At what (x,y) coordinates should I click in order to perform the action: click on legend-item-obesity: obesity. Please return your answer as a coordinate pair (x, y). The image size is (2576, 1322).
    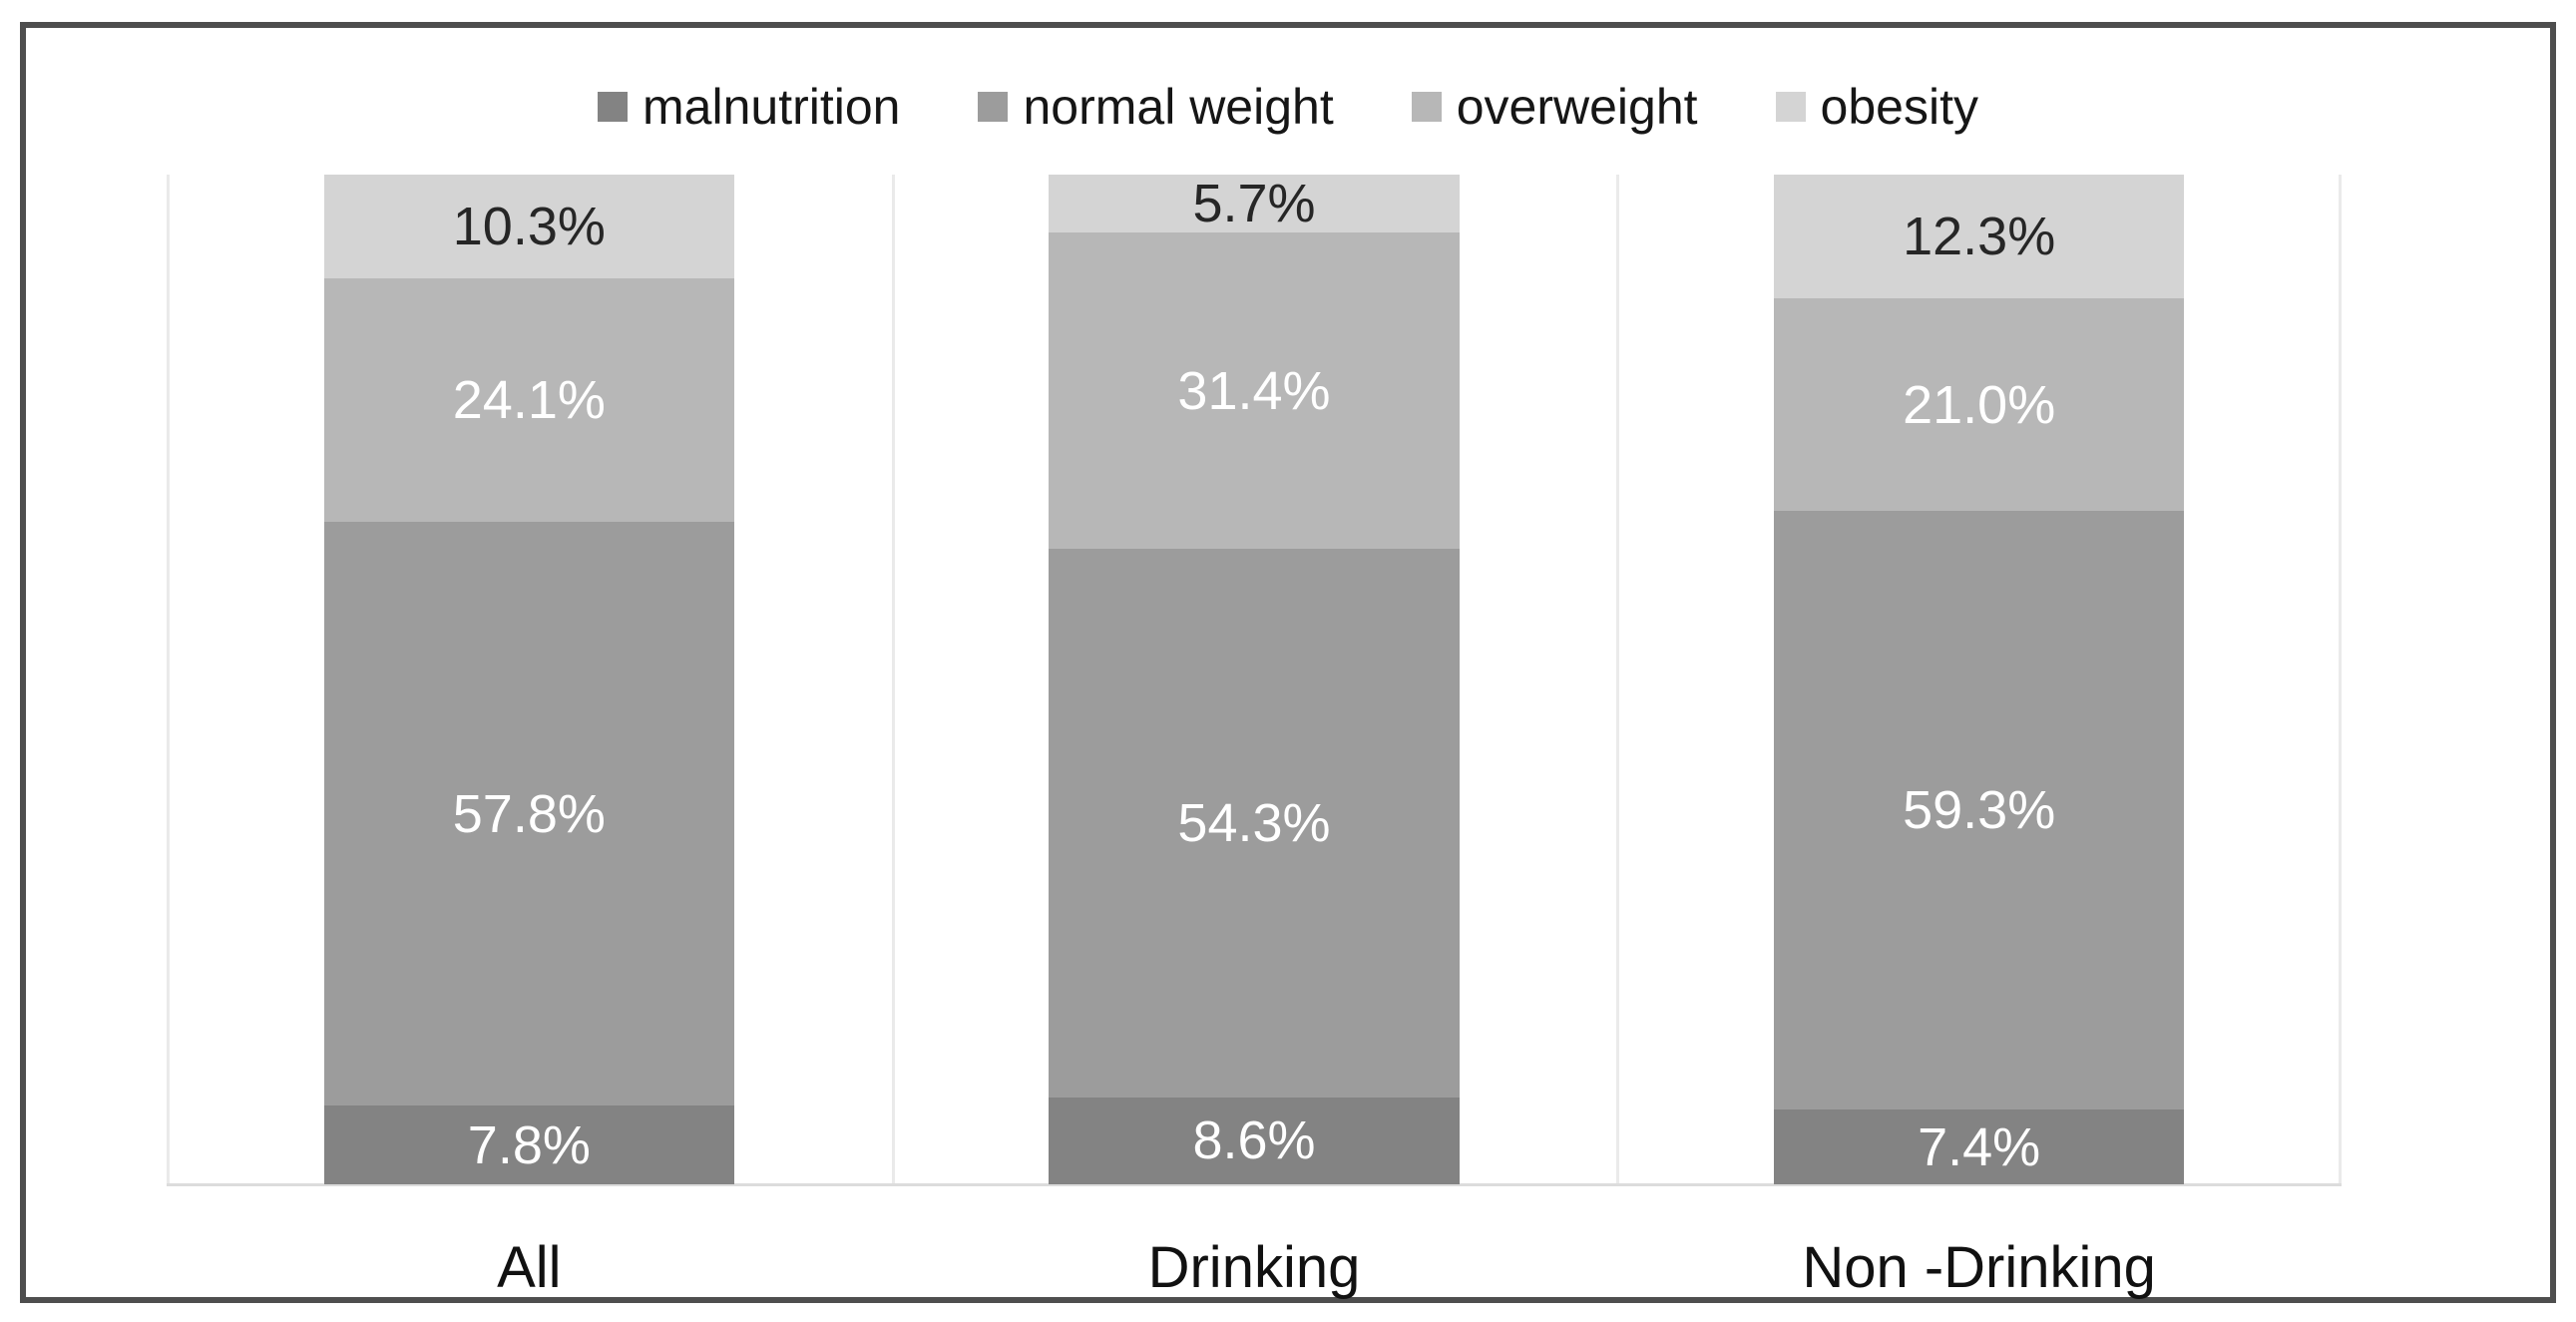
    Looking at the image, I should click on (1877, 107).